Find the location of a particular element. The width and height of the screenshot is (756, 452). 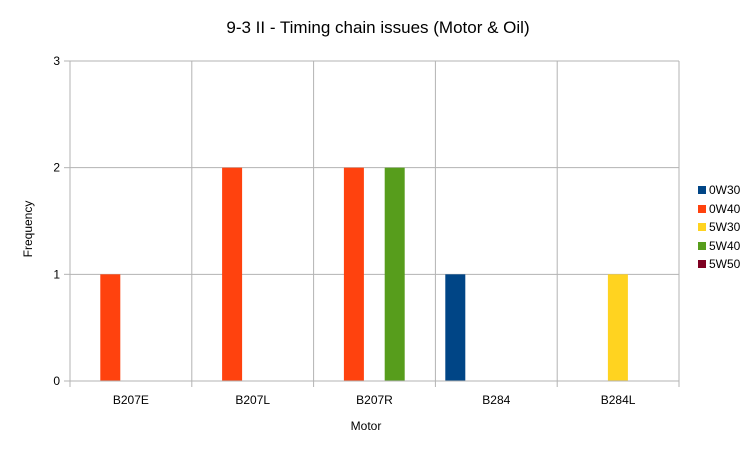

y-axis-label: Frequency is located at coordinates (28, 229).